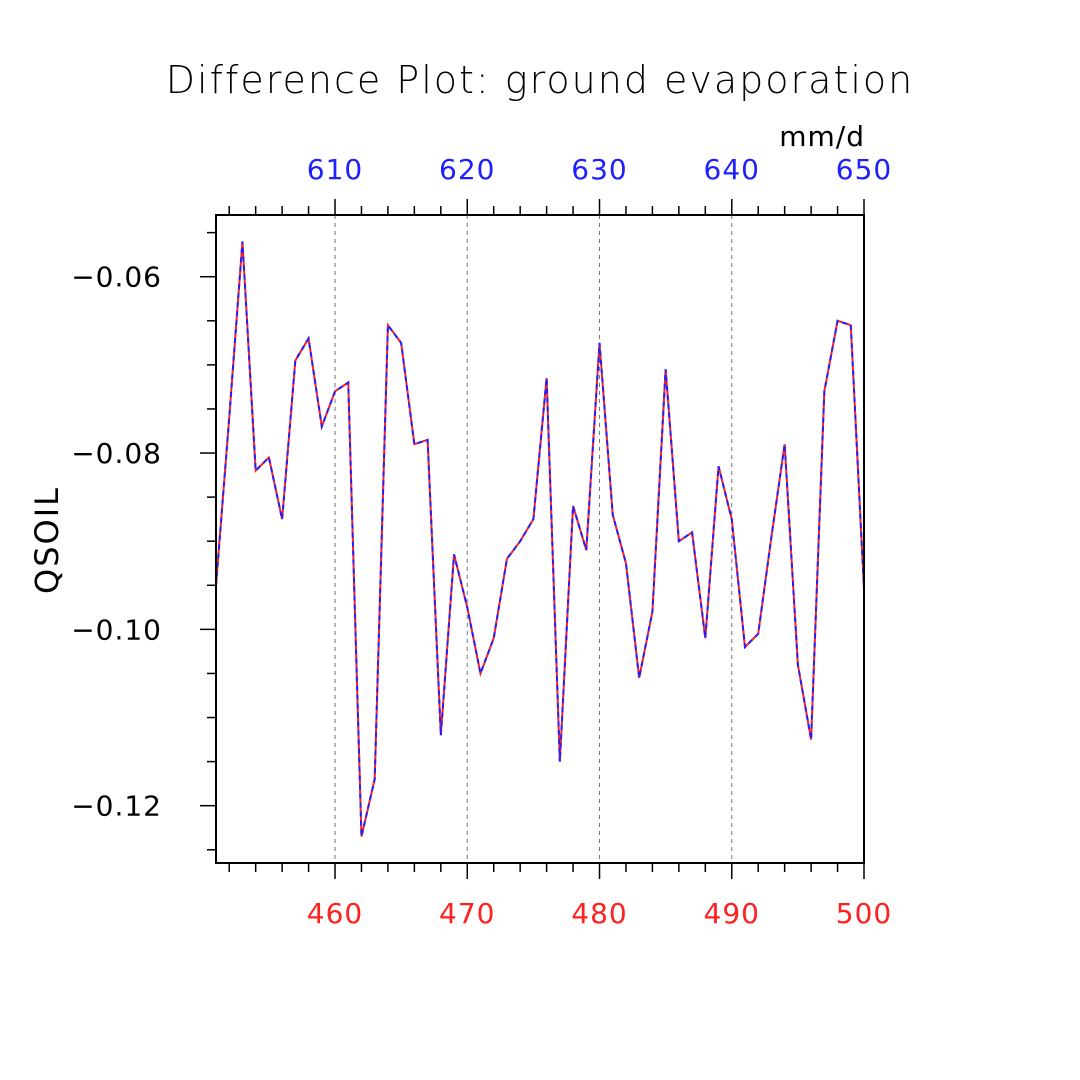  Describe the element at coordinates (467, 169) in the screenshot. I see `top-tick-label: 620` at that location.